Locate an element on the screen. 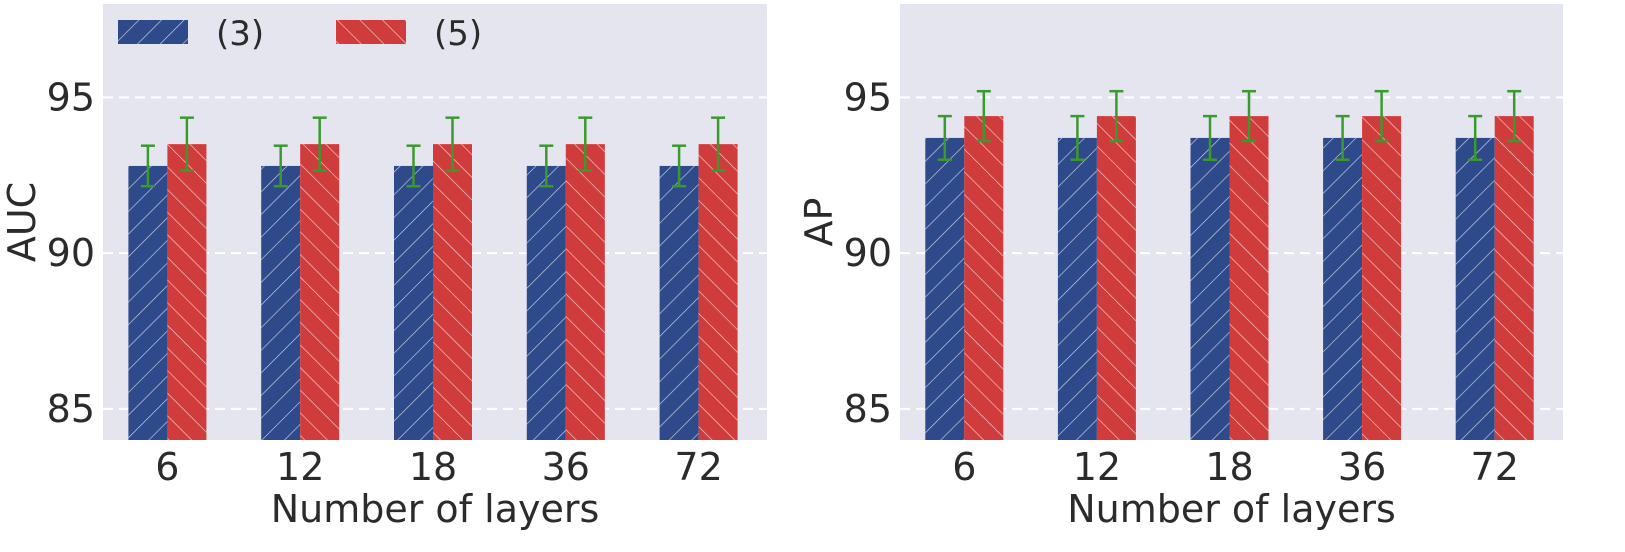  legend-swatch-series-5-hatch is located at coordinates (371, 32).